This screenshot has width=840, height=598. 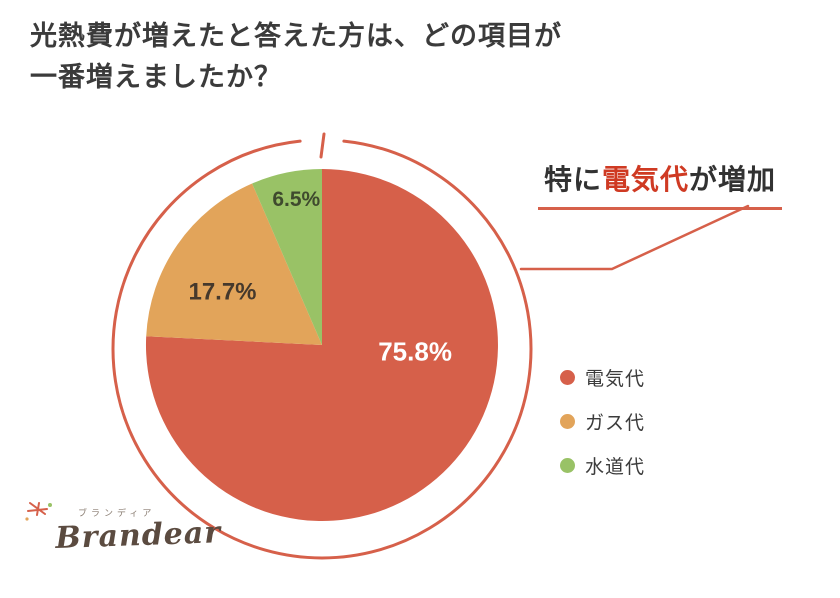 I want to click on page-title: 光熱費が増えたと答えた方は、どの項目が 一番増えましたか？, so click(x=296, y=57).